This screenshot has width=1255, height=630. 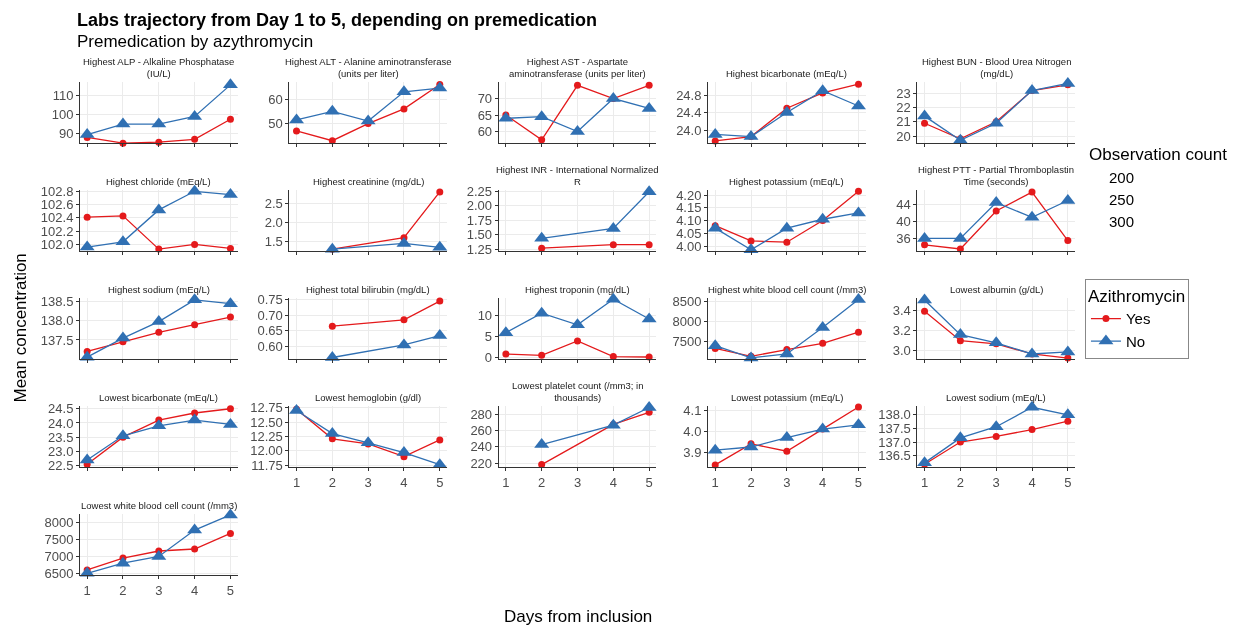 What do you see at coordinates (577, 176) in the screenshot?
I see `chart-title: Highest INR - International Normalized R` at bounding box center [577, 176].